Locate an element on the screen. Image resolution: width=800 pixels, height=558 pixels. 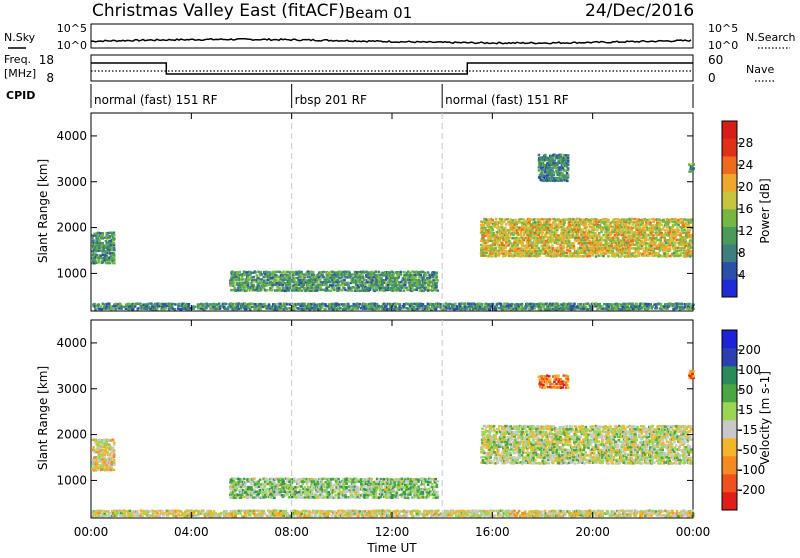
nsky-panel: N.Sky 10^5 10^0 10^5 10^0 N.Search is located at coordinates (400, 37).